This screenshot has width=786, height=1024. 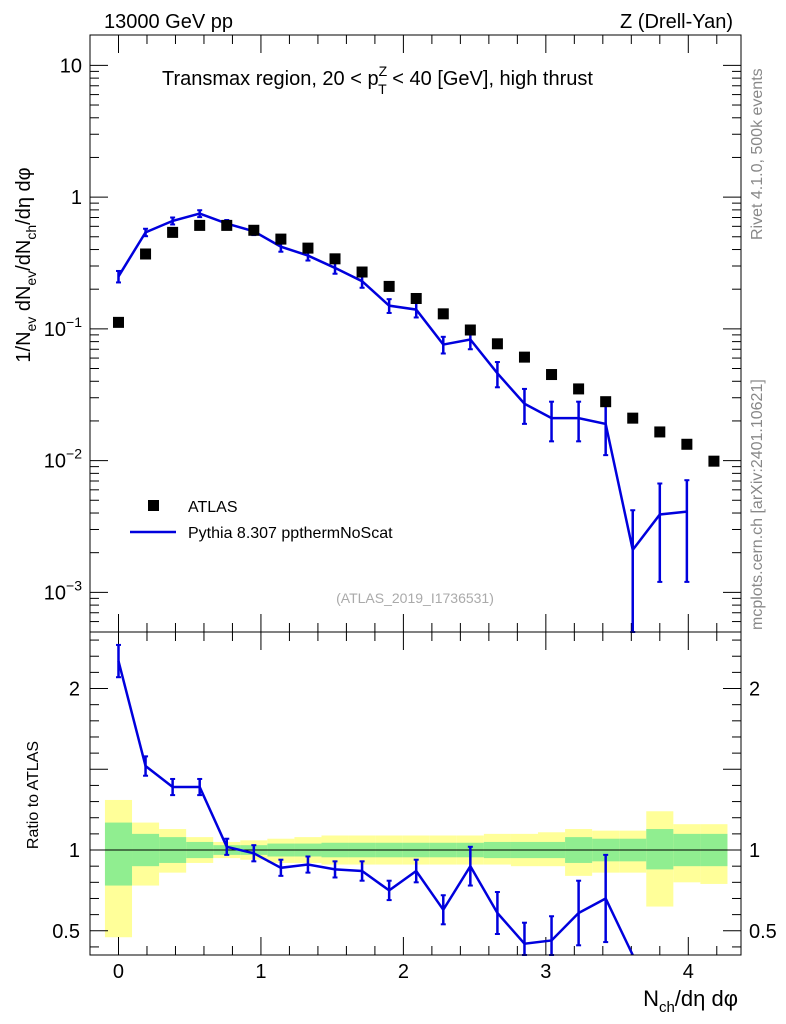 What do you see at coordinates (213, 507) in the screenshot?
I see `legend-atlas-label: ATLAS` at bounding box center [213, 507].